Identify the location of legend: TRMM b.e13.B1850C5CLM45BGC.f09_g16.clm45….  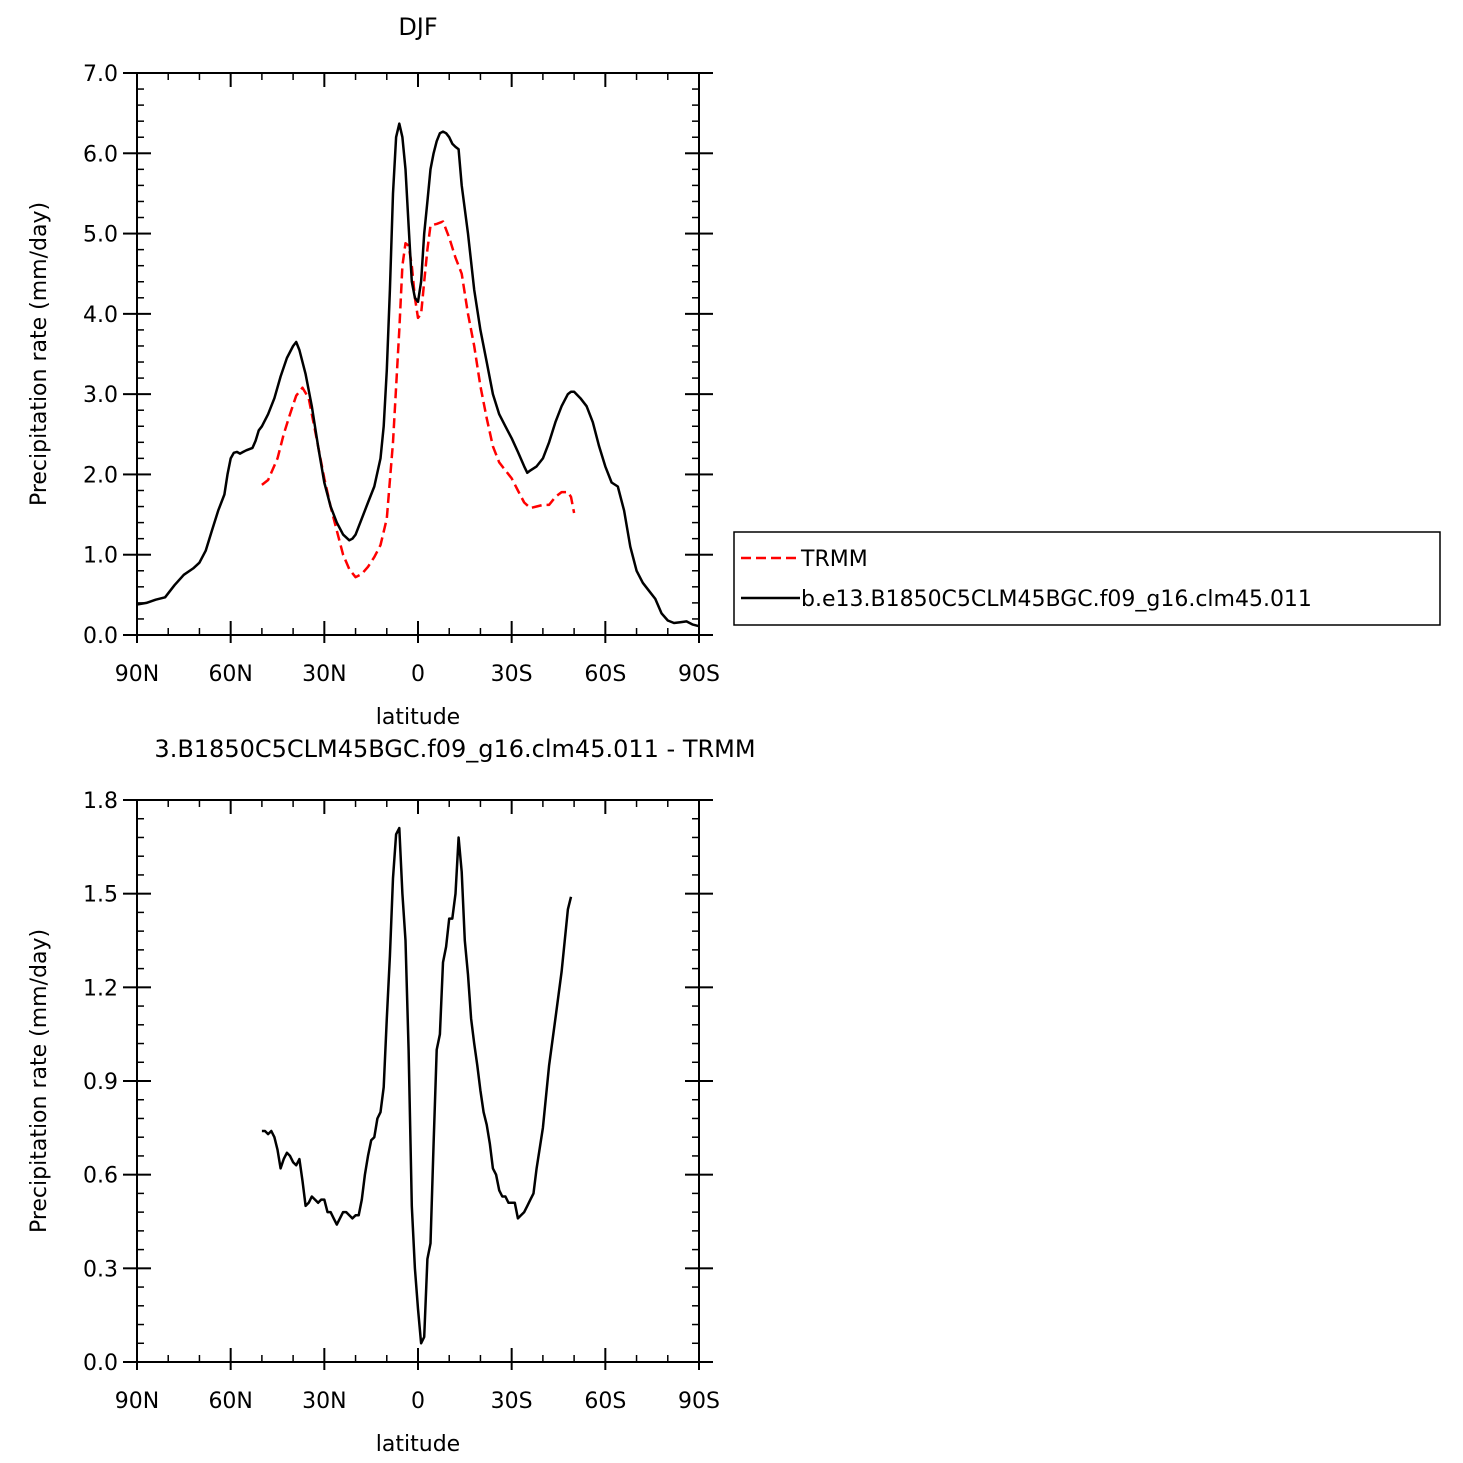
(1087, 578).